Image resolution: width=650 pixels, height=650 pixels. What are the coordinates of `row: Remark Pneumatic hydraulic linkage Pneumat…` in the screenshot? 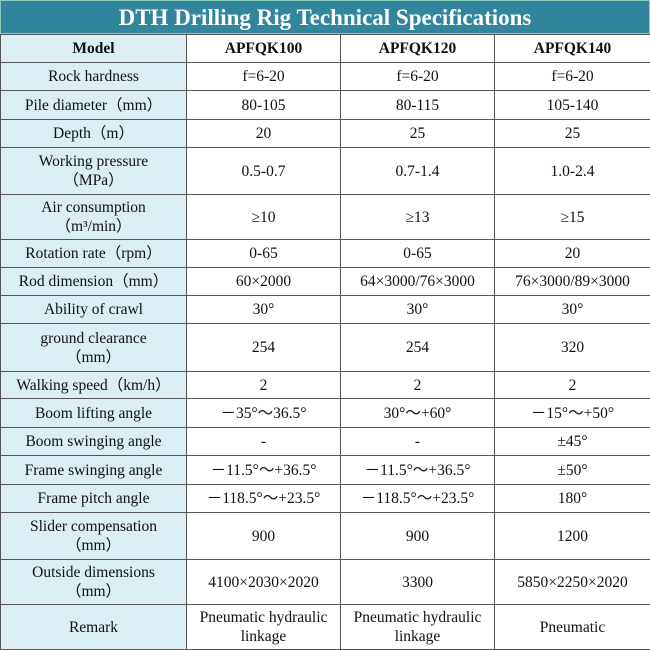 It's located at (325, 627).